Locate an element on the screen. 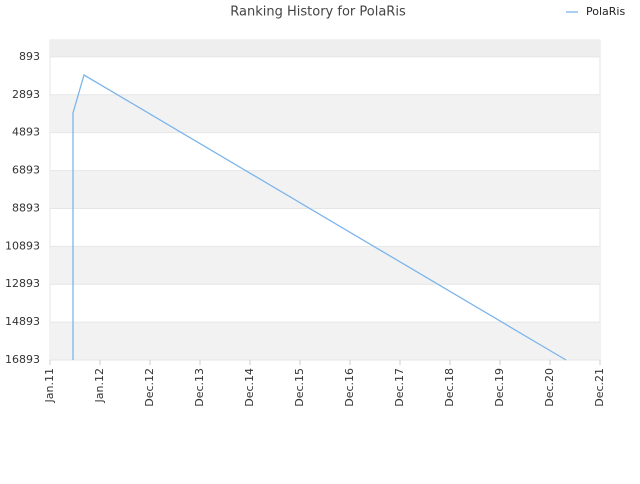 This screenshot has height=484, width=640. y-tick-label: 8893 is located at coordinates (26, 207).